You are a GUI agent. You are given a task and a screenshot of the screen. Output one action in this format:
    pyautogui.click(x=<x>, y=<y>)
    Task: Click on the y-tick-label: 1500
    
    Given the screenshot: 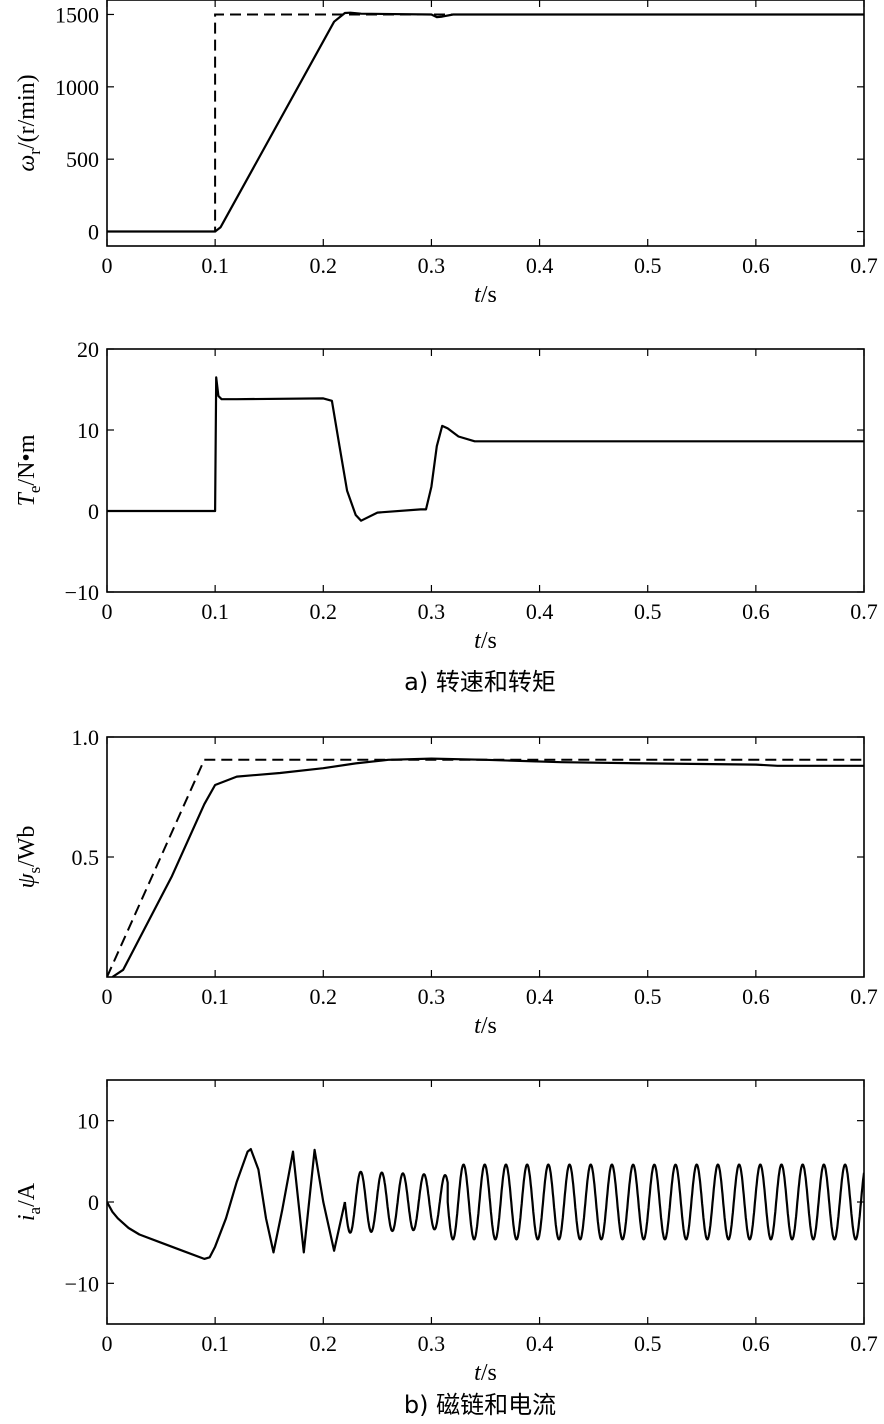 What is the action you would take?
    pyautogui.click(x=77, y=14)
    